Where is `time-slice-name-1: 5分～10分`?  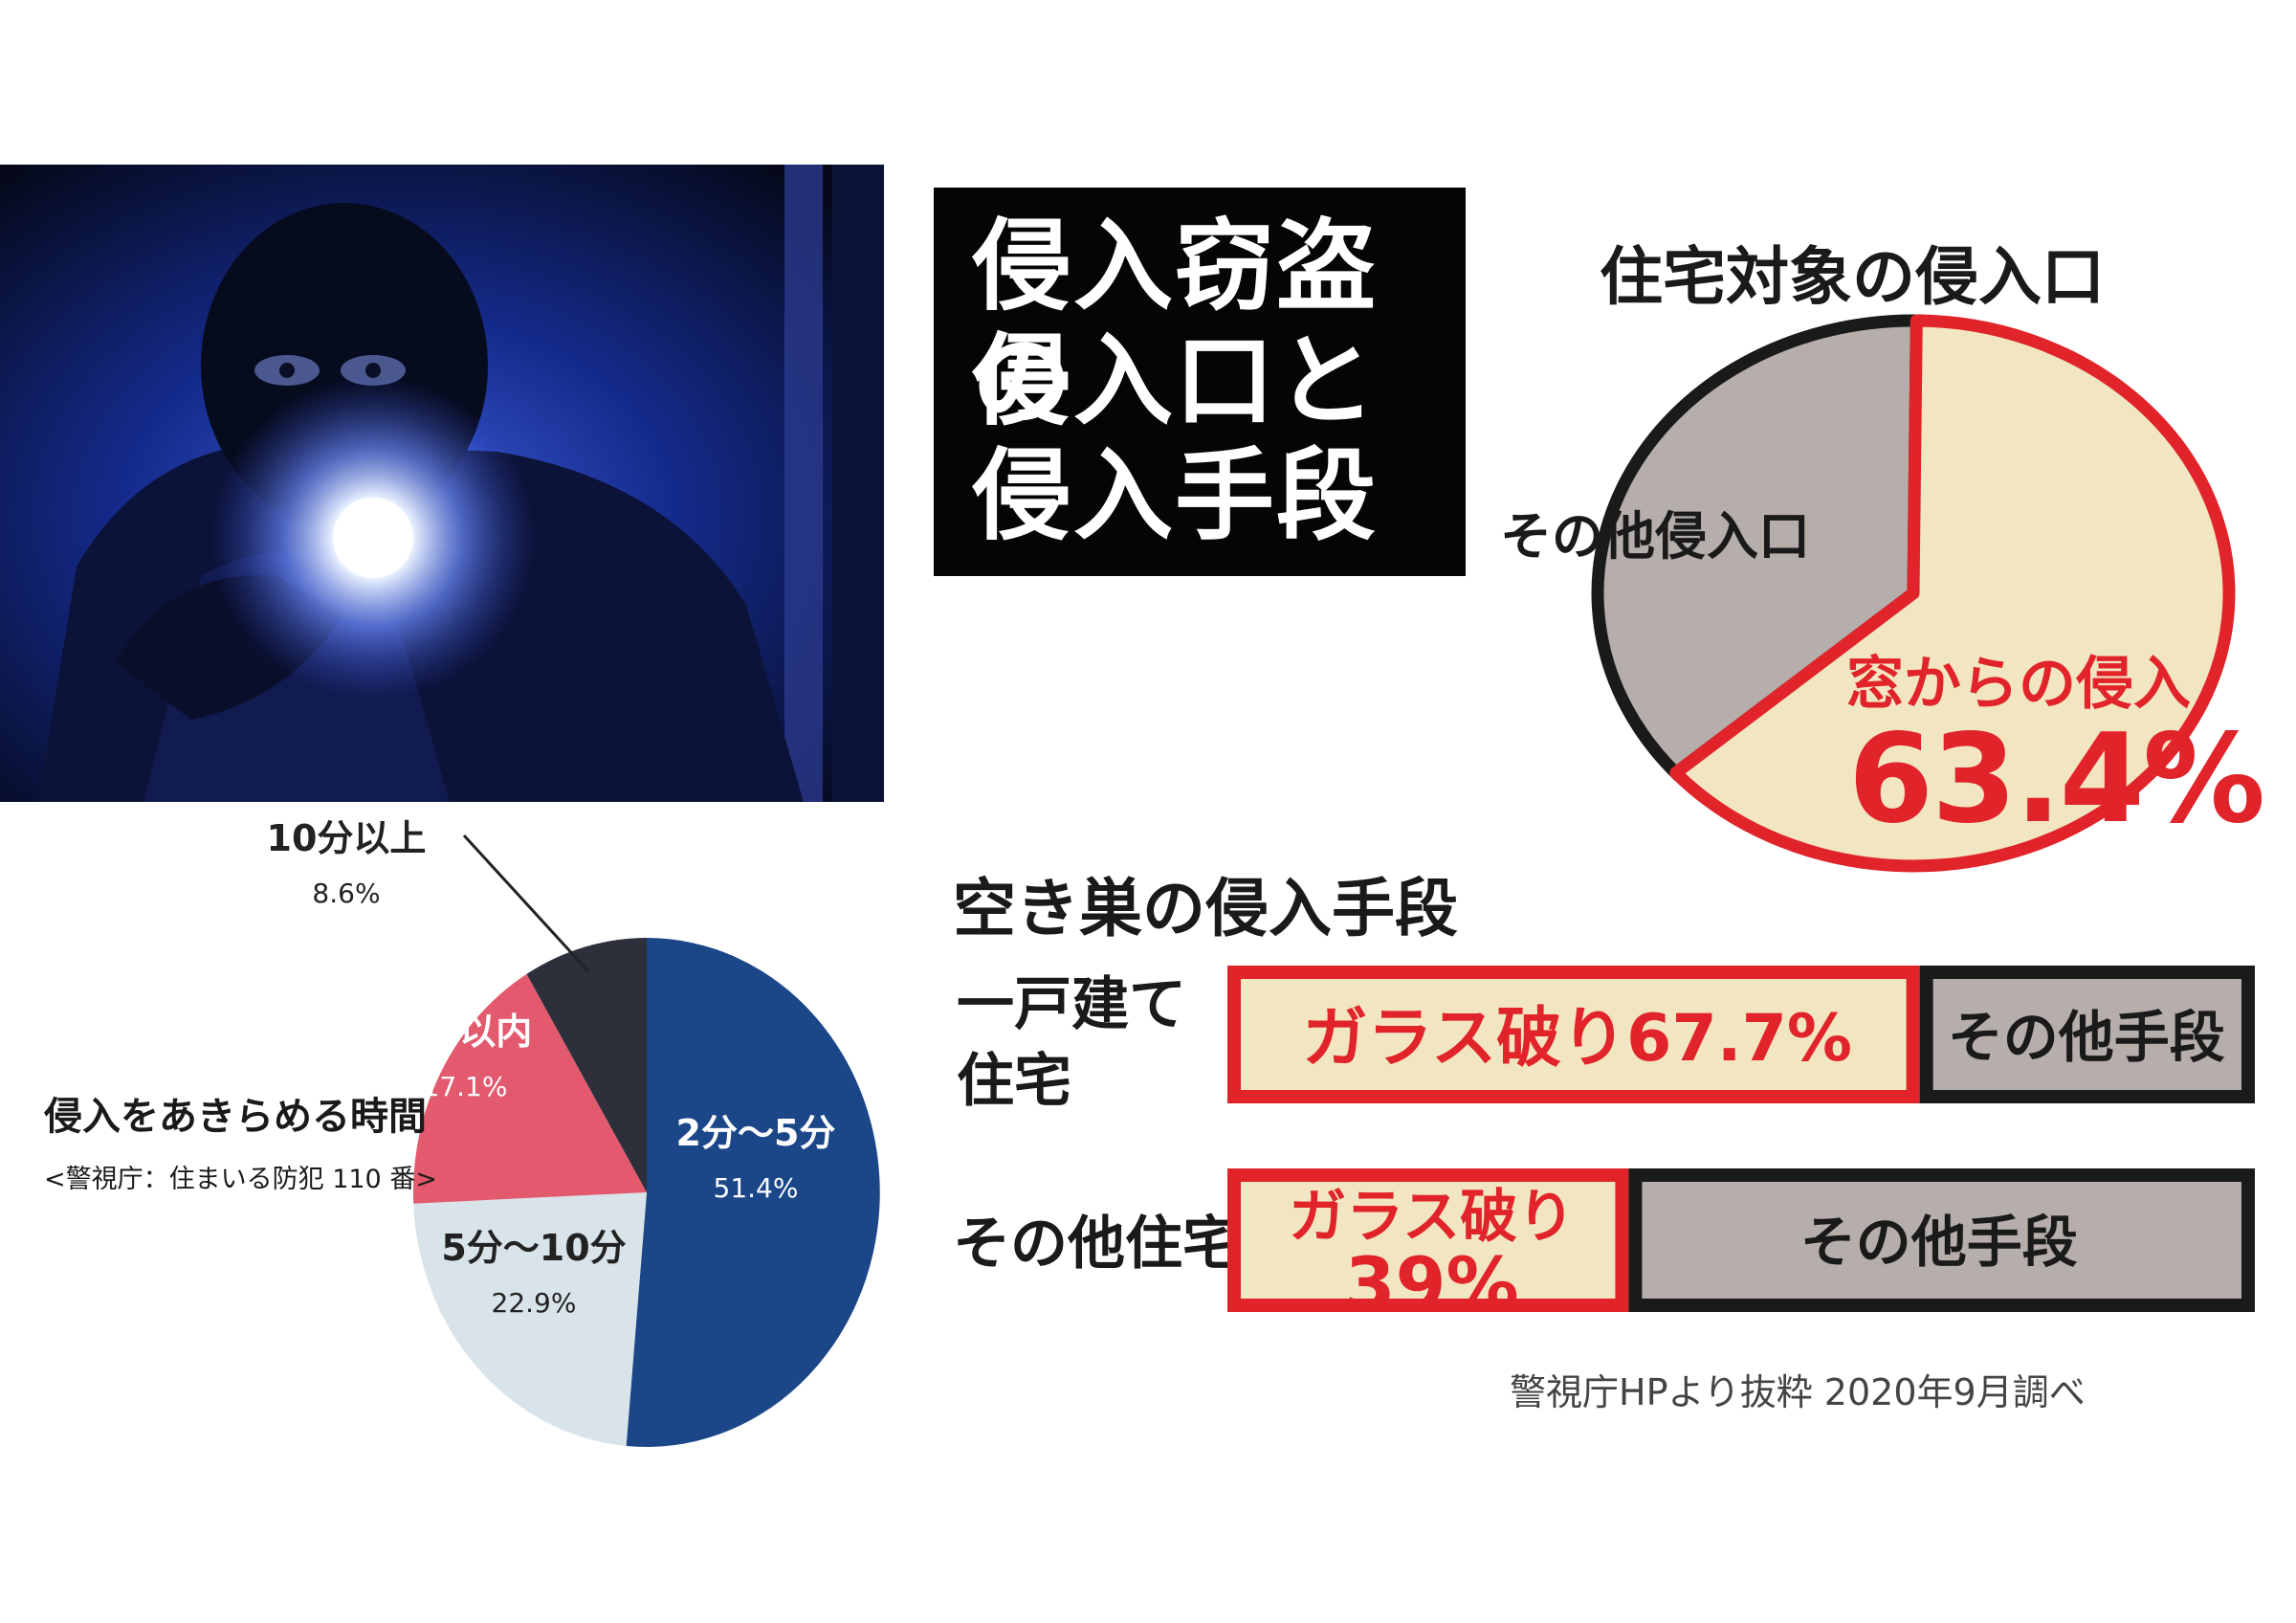
time-slice-name-1: 5分～10分 is located at coordinates (534, 1248).